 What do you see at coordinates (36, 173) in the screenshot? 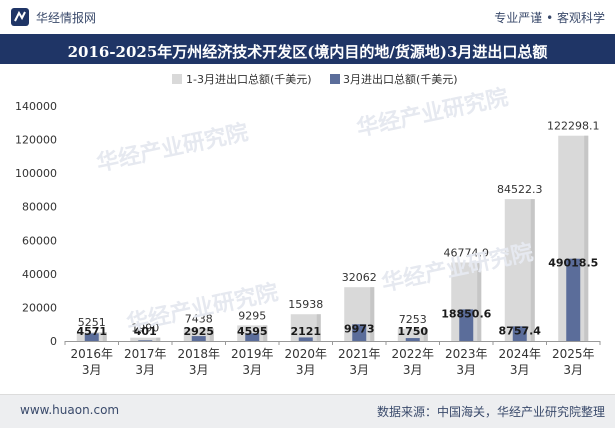
I see `y-tick-label: 100000` at bounding box center [36, 173].